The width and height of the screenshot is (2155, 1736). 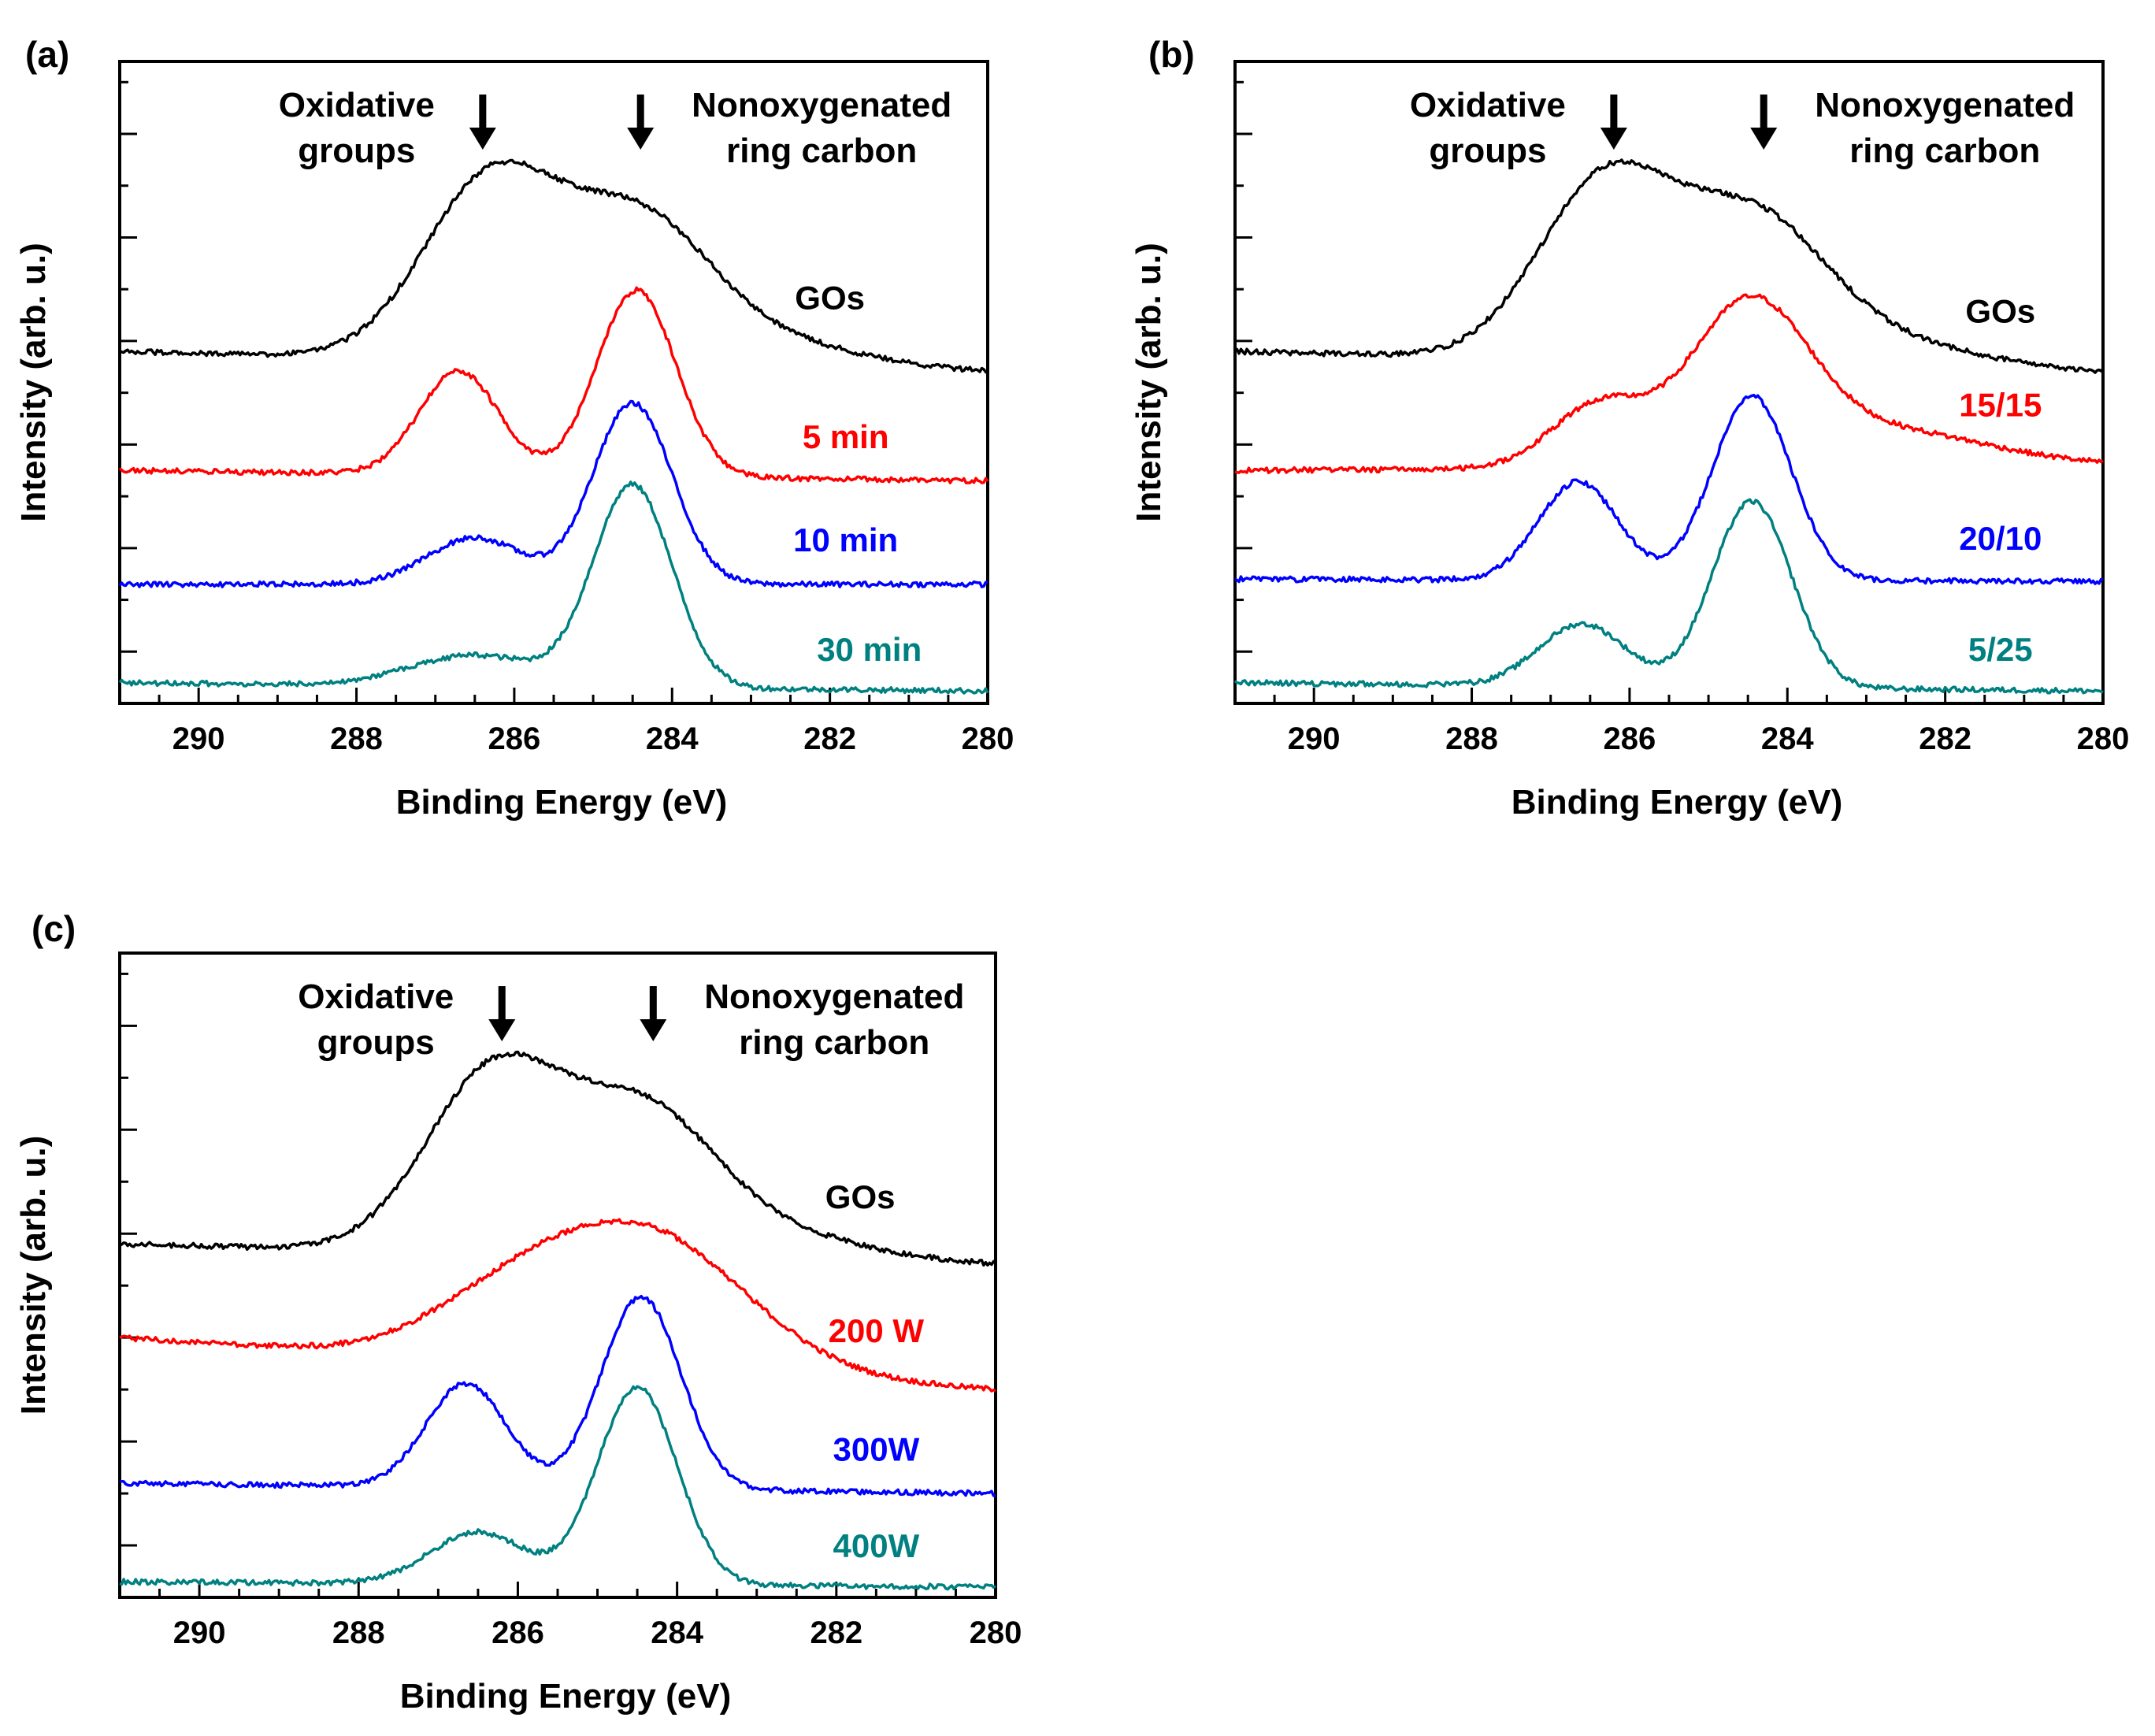 What do you see at coordinates (2000, 404) in the screenshot?
I see `series-label: 15/15` at bounding box center [2000, 404].